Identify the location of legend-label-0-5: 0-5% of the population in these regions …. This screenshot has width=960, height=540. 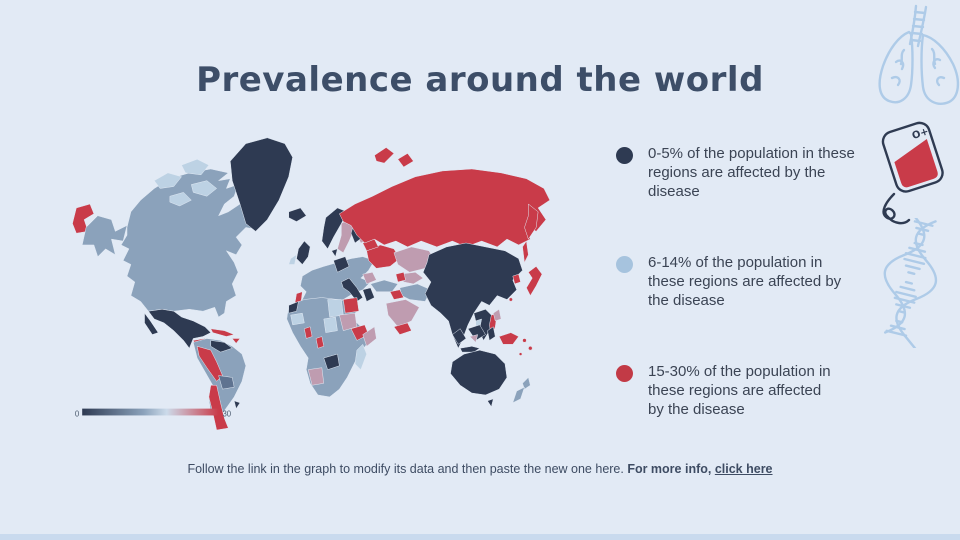
(751, 173).